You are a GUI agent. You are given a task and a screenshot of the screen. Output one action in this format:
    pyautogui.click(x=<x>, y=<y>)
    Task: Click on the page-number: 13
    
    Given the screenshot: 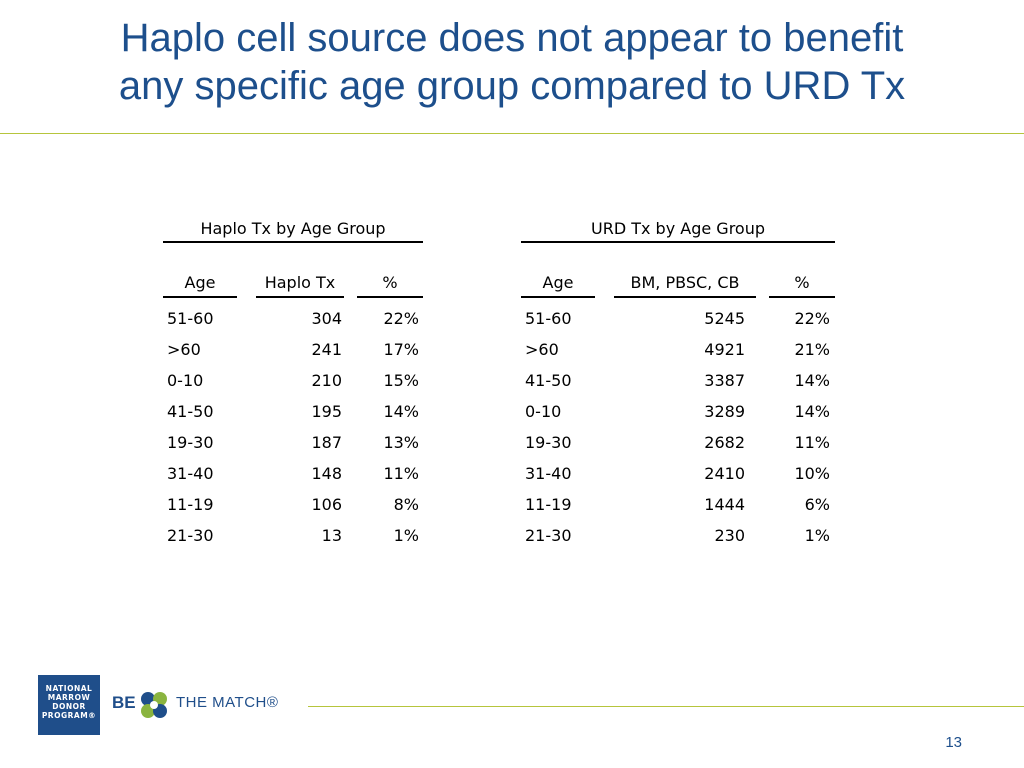 What is the action you would take?
    pyautogui.click(x=953, y=742)
    